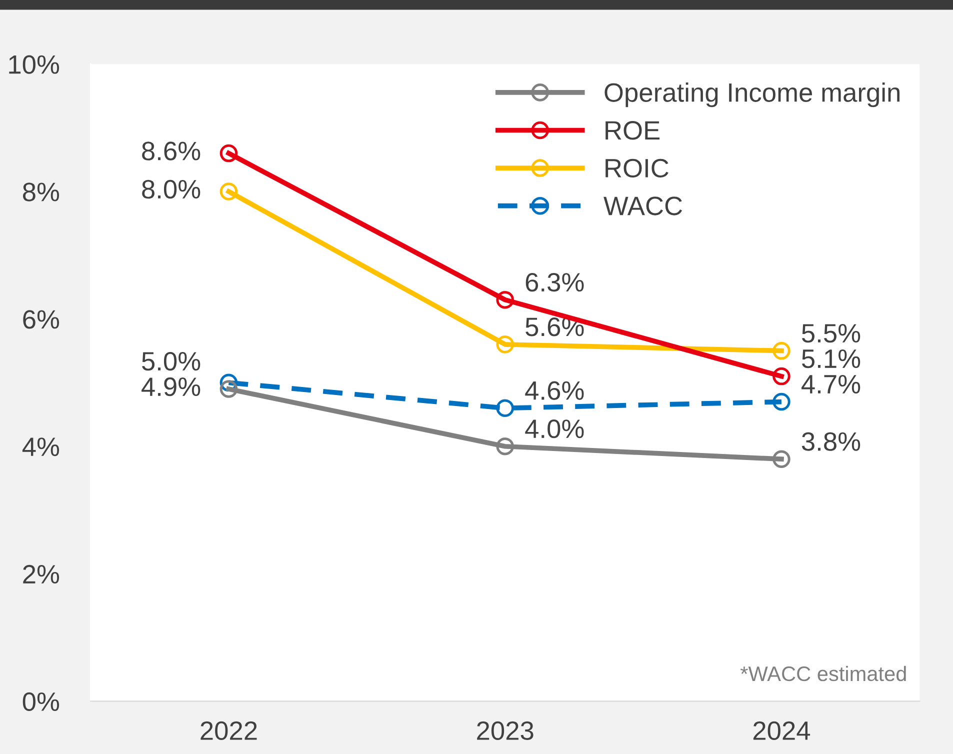 This screenshot has width=953, height=754. I want to click on y-tick-label: 2%, so click(41, 574).